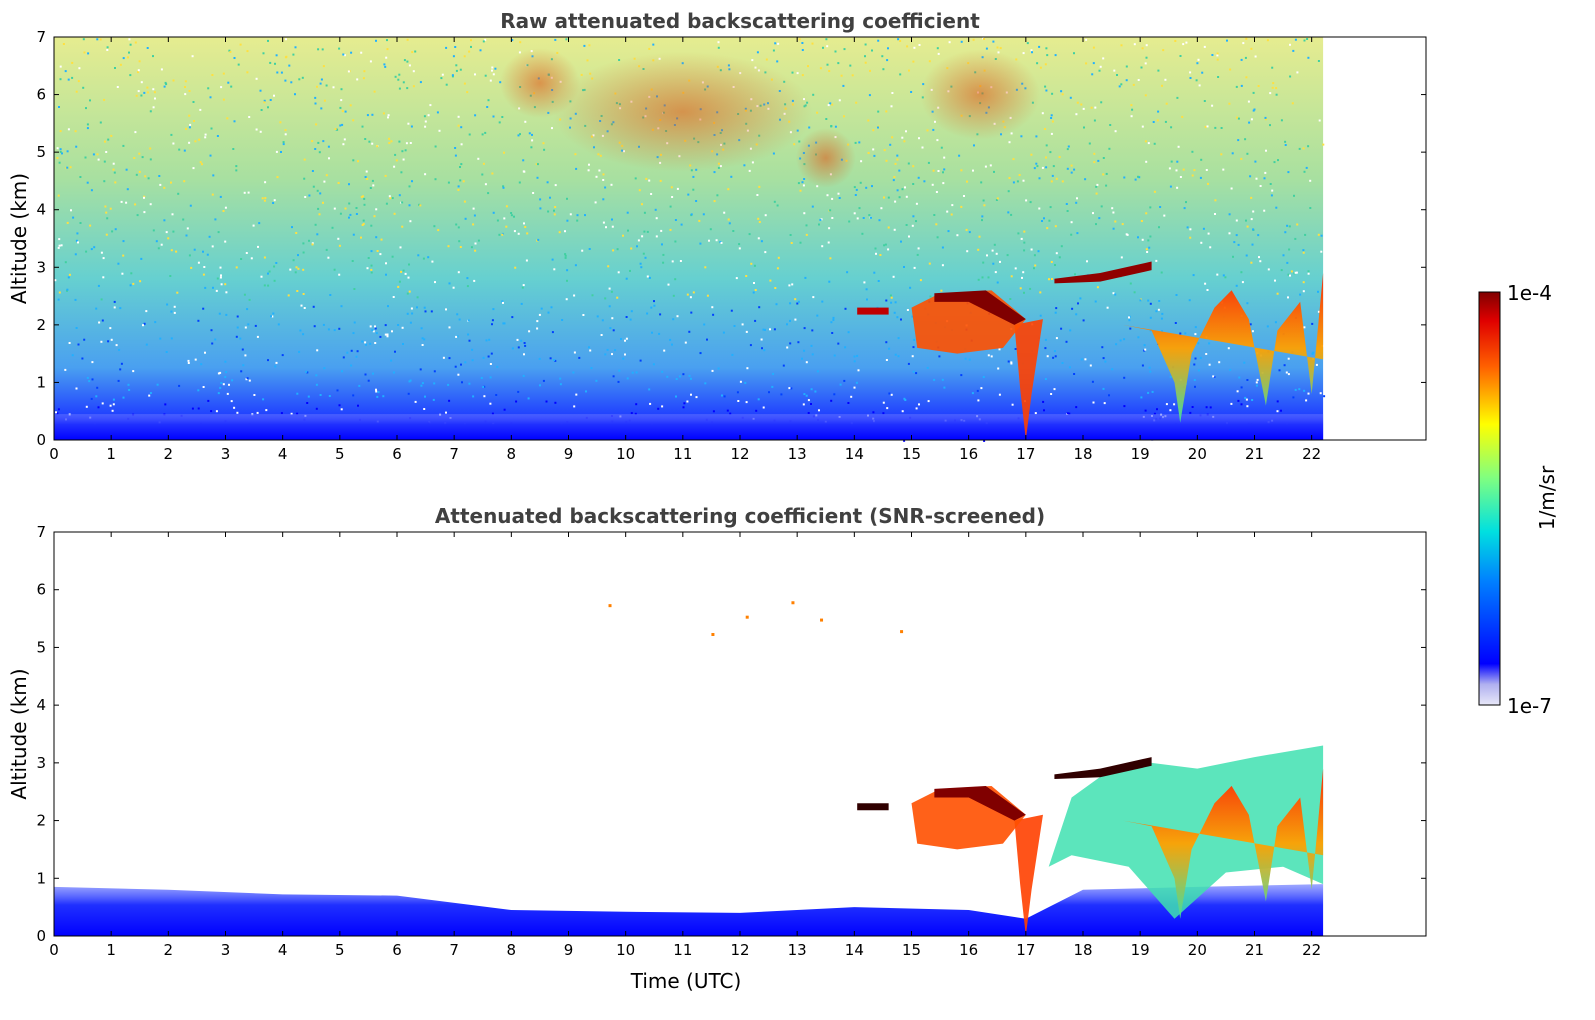 The height and width of the screenshot is (1020, 1595). What do you see at coordinates (1529, 293) in the screenshot?
I see `colorbar-max-label: 1e-4` at bounding box center [1529, 293].